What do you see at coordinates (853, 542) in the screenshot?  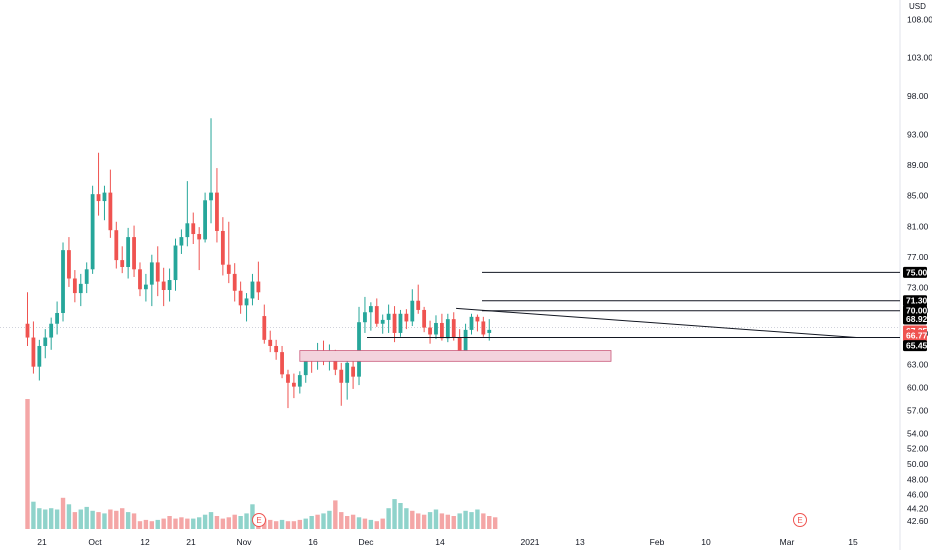 I see `date-tick-label: 15` at bounding box center [853, 542].